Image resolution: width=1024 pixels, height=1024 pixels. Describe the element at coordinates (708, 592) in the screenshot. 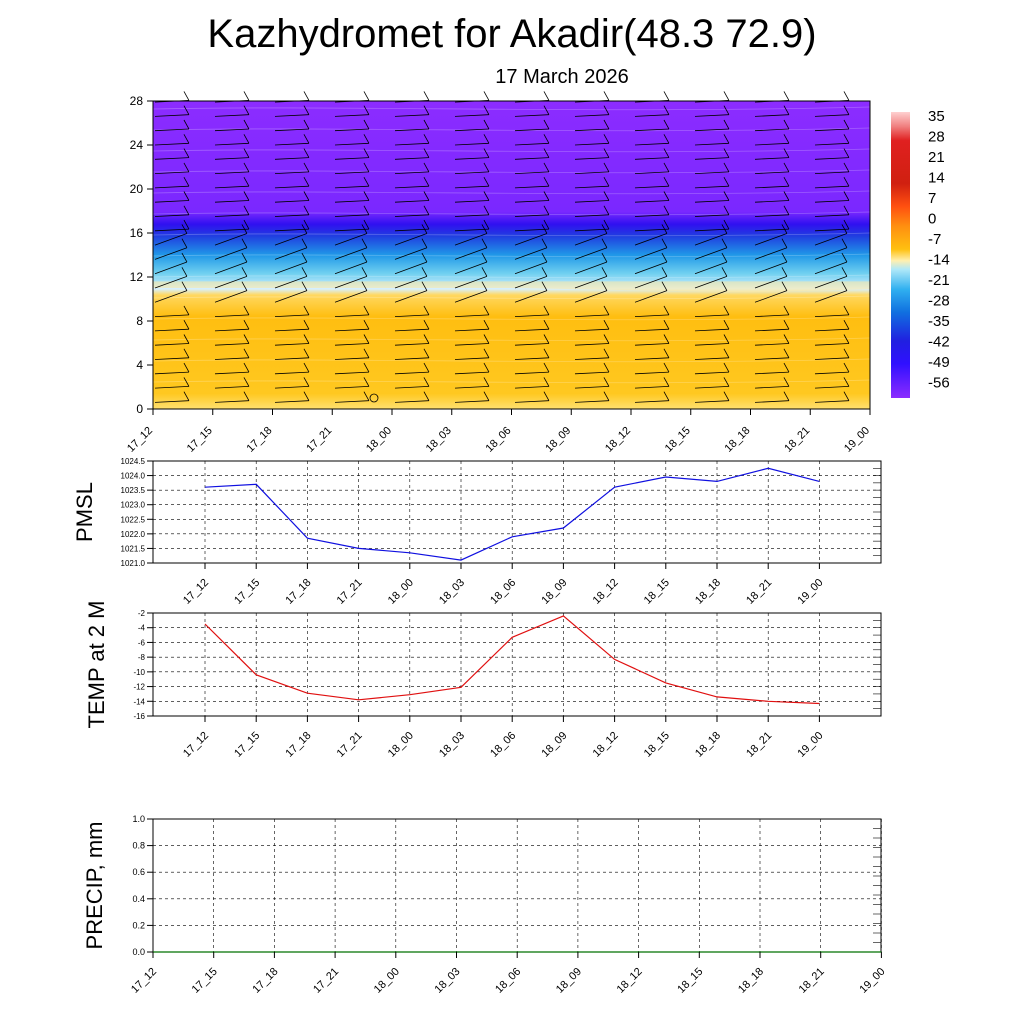

I see `x-tick-label: 18_18` at that location.